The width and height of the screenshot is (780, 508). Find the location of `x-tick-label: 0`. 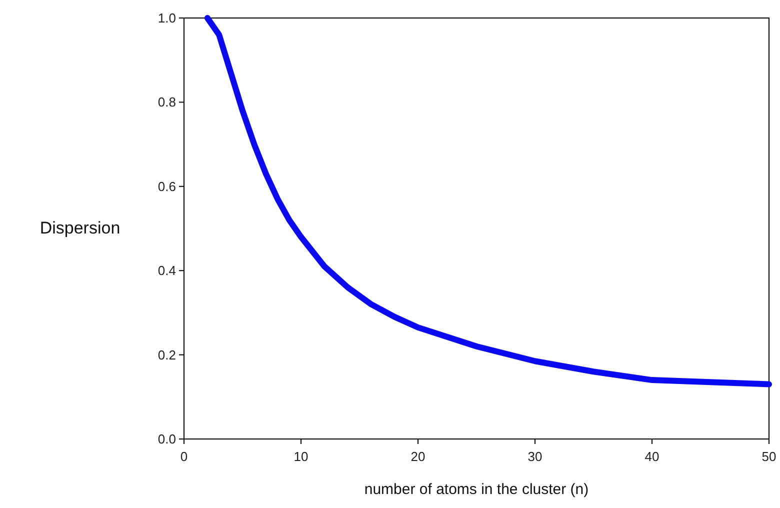

x-tick-label: 0 is located at coordinates (184, 456).